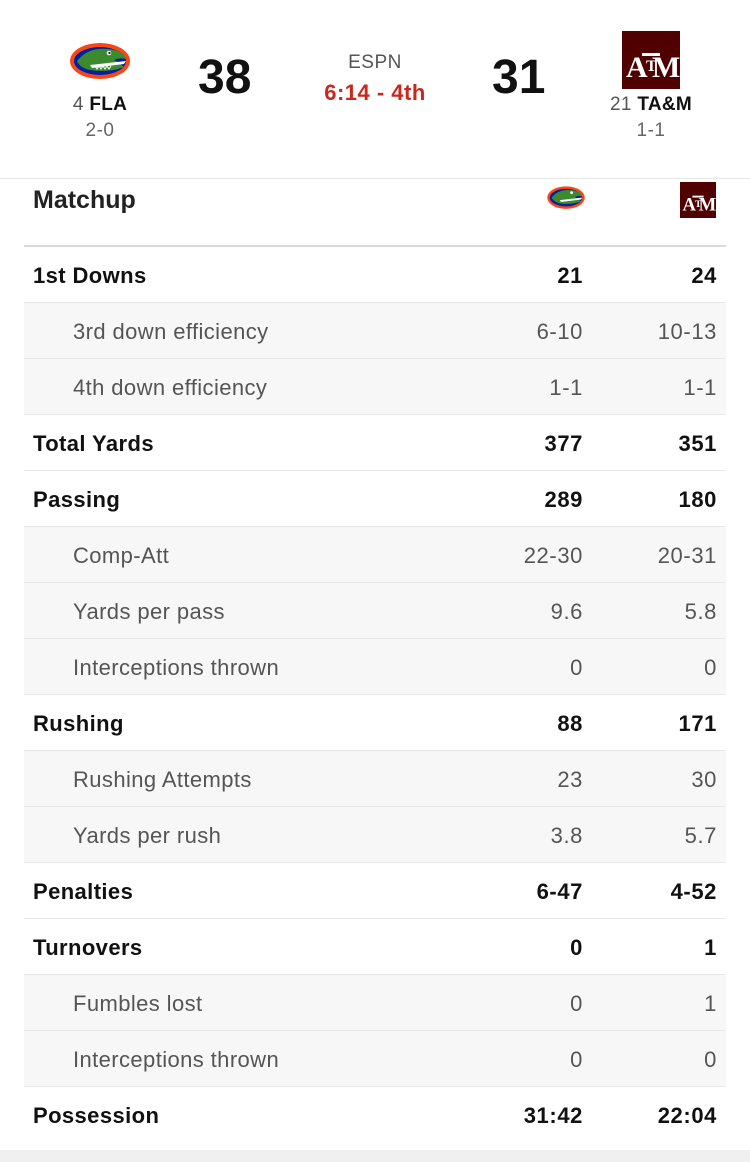 The width and height of the screenshot is (750, 1162). Describe the element at coordinates (563, 443) in the screenshot. I see `stat-away-value: 377` at that location.